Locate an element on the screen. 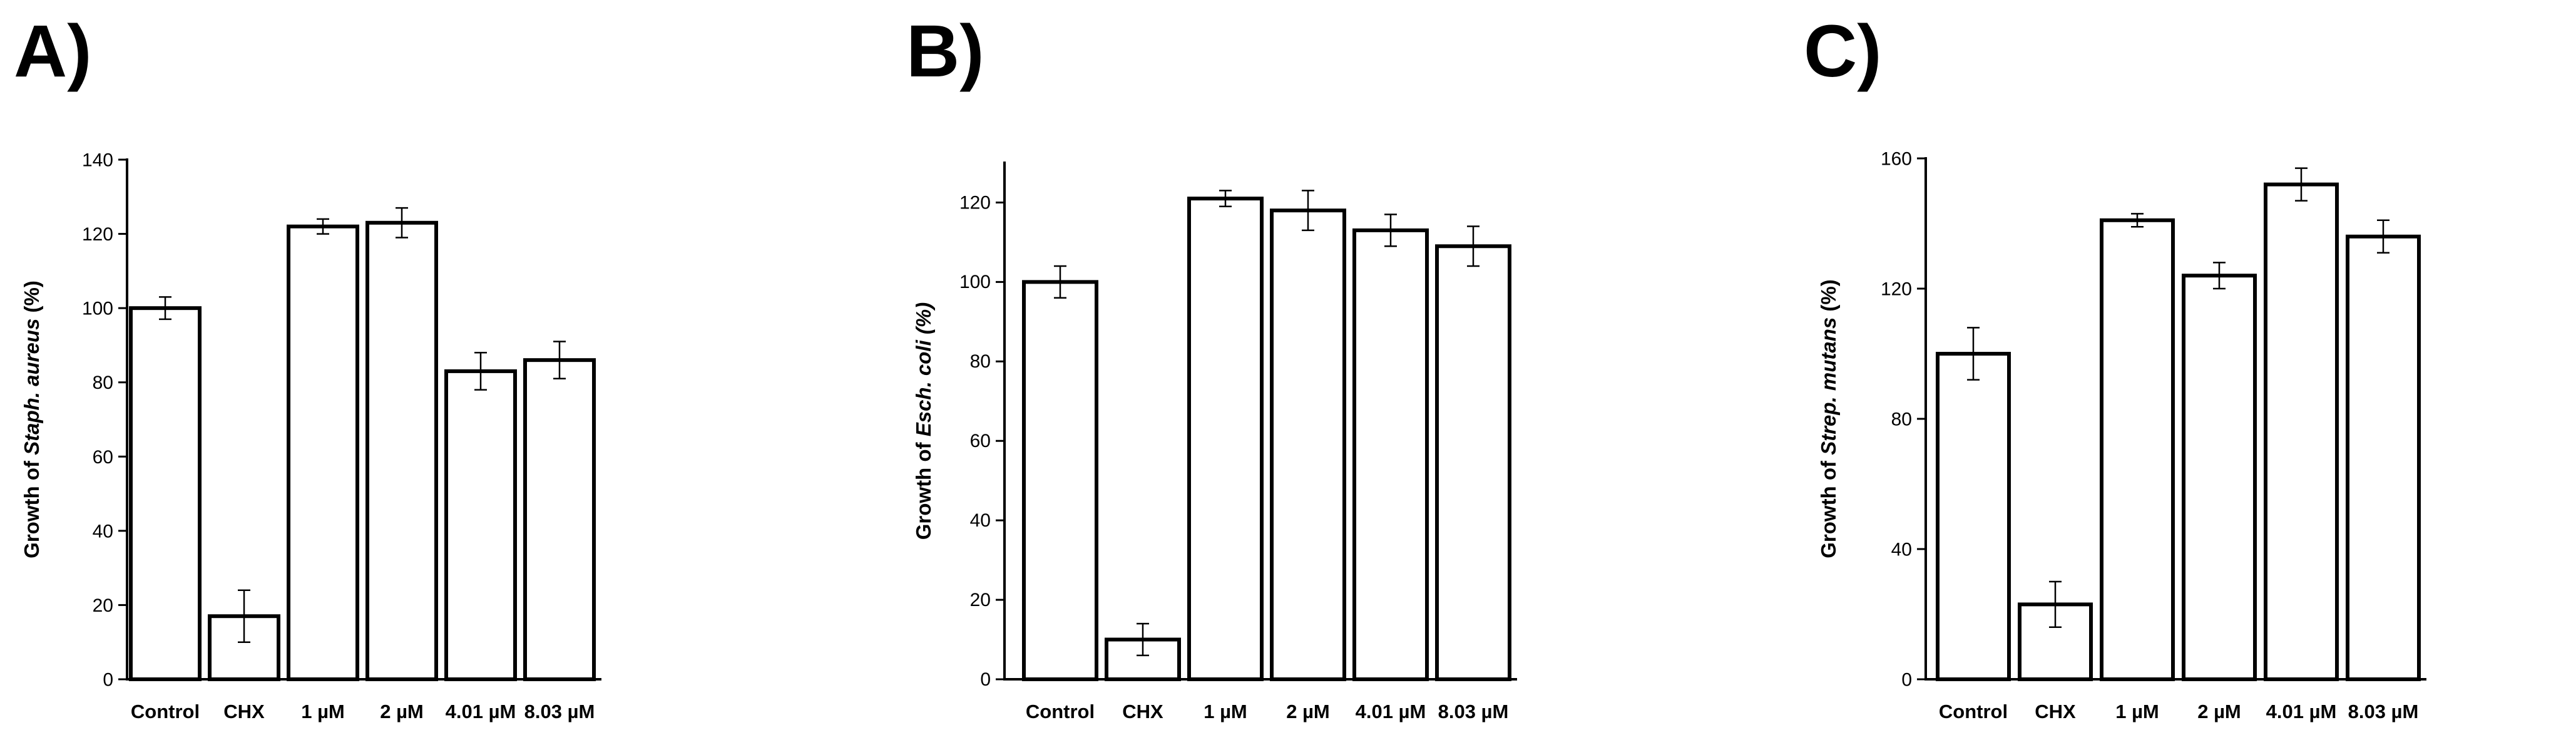 The width and height of the screenshot is (2576, 735). y-axis-title-part: Strep. mutans is located at coordinates (1828, 386).